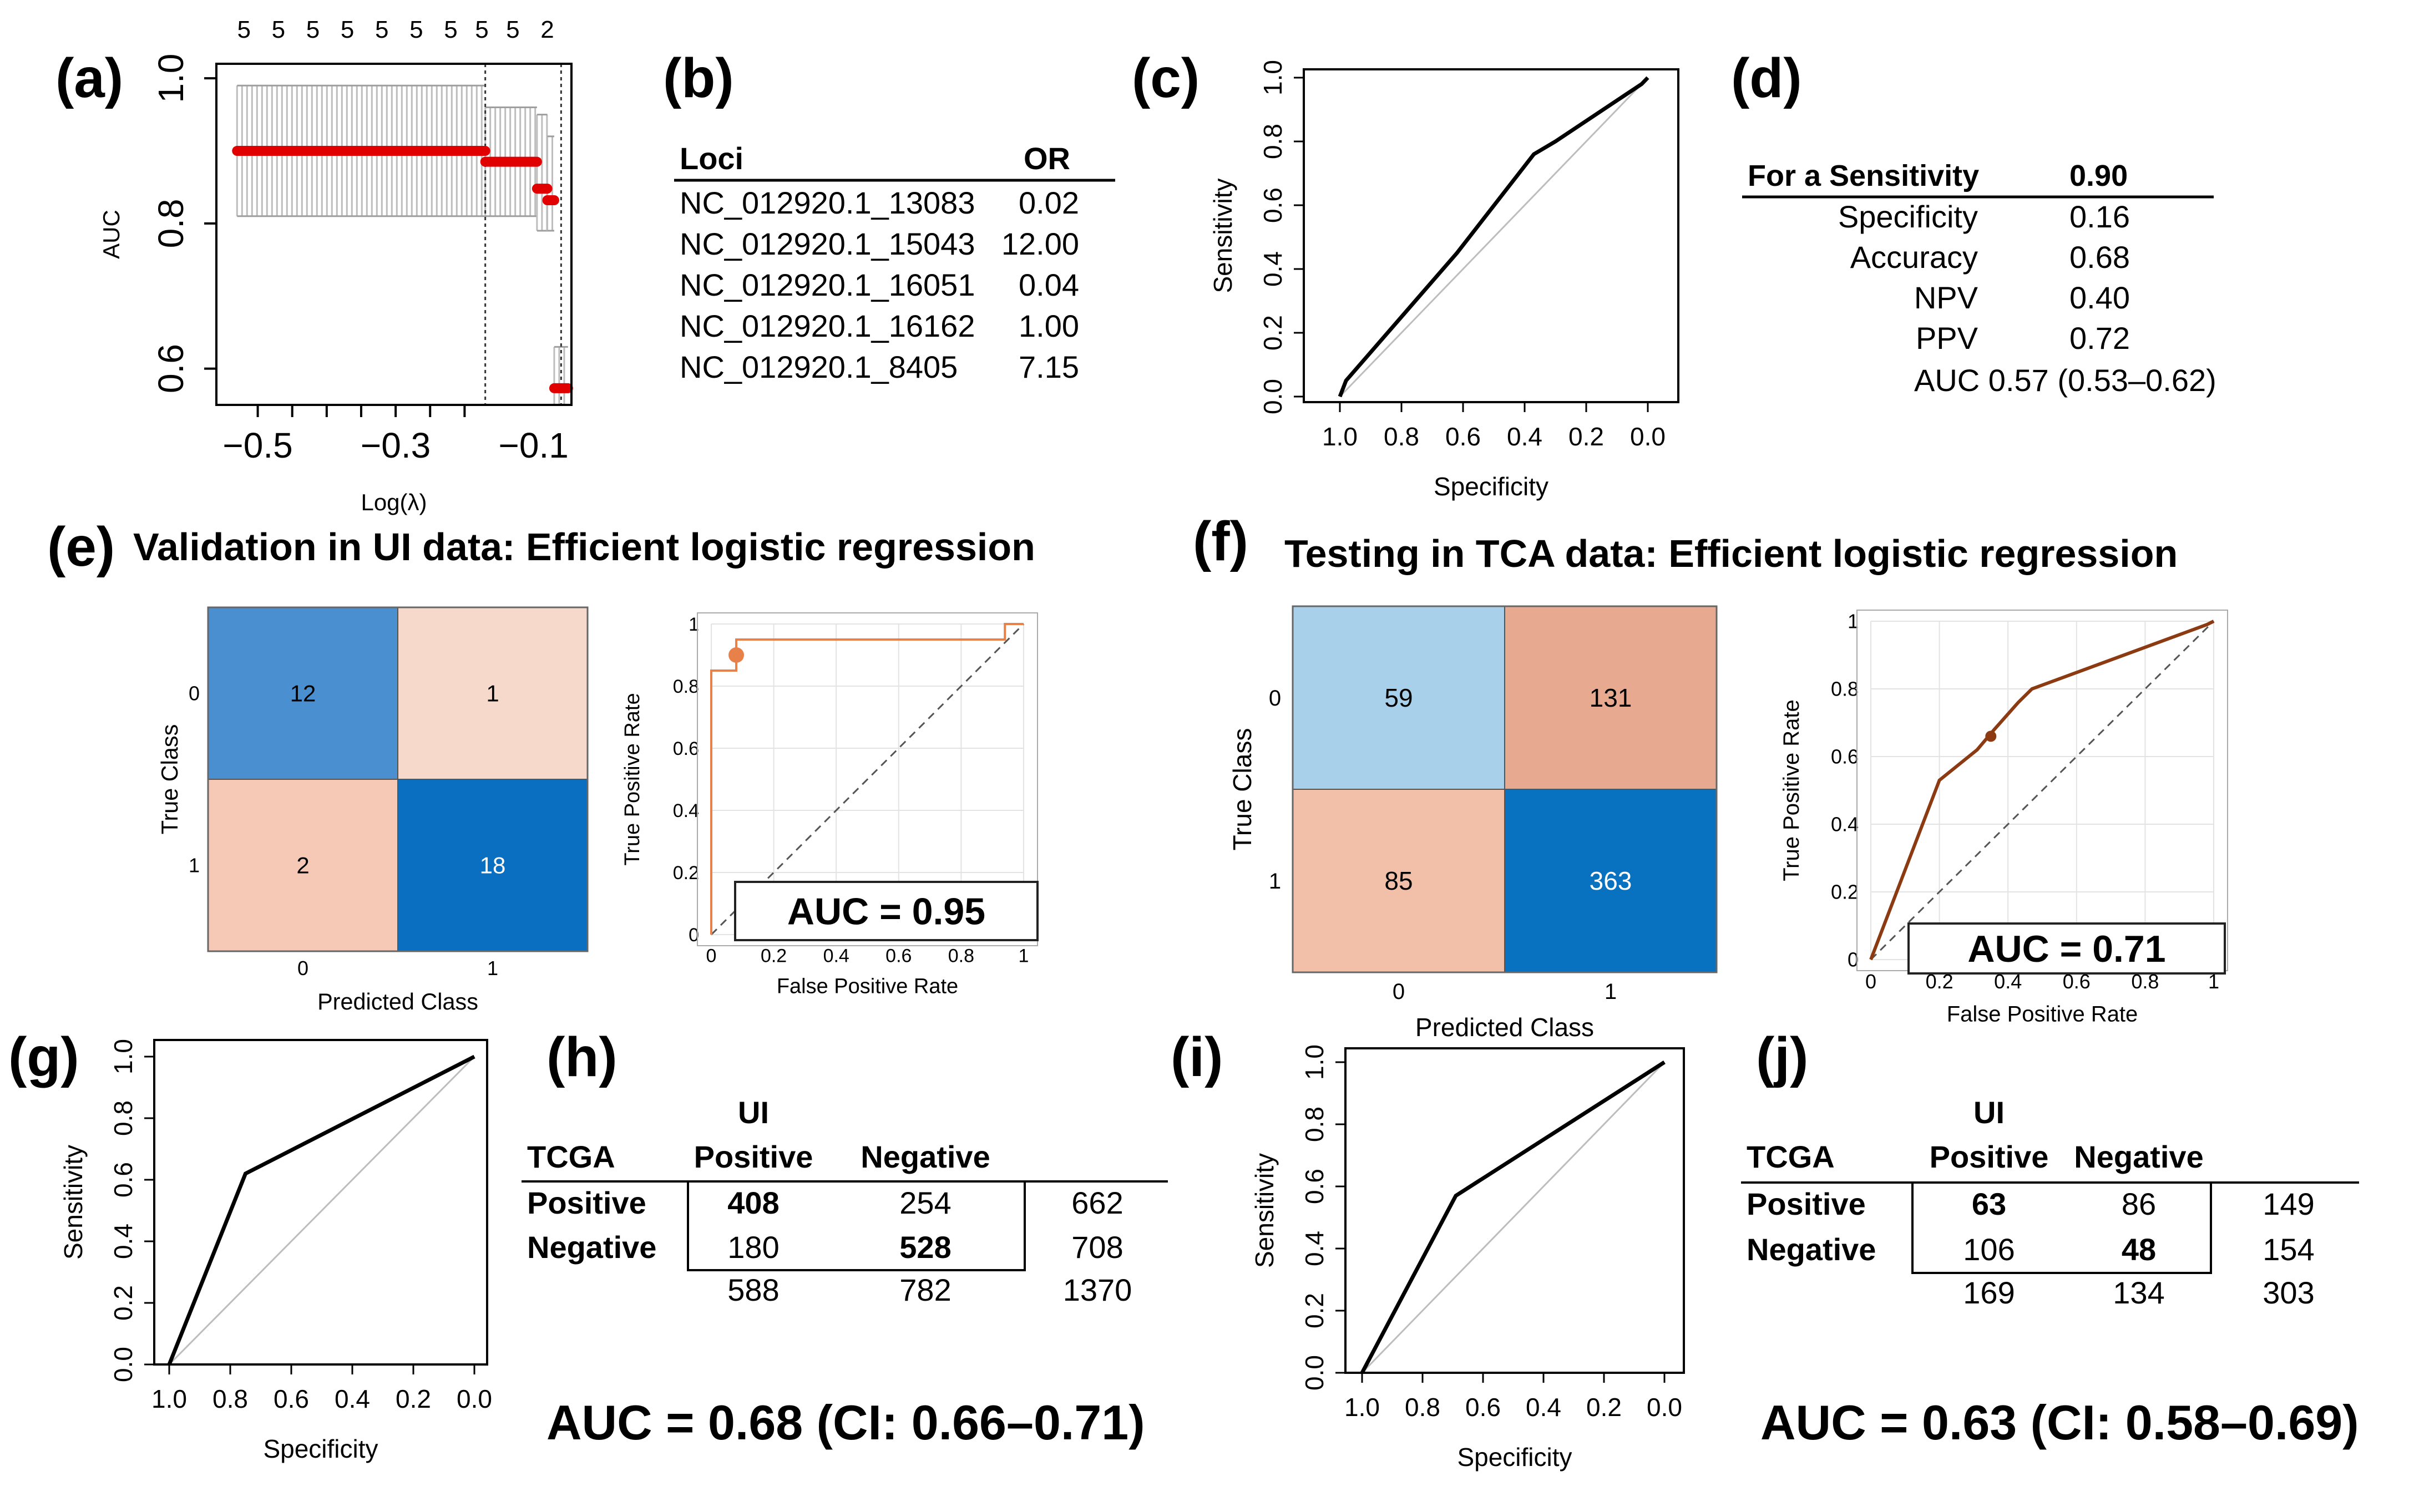  Describe the element at coordinates (1853, 960) in the screenshot. I see `f-roc-y-tick-label: 0` at that location.